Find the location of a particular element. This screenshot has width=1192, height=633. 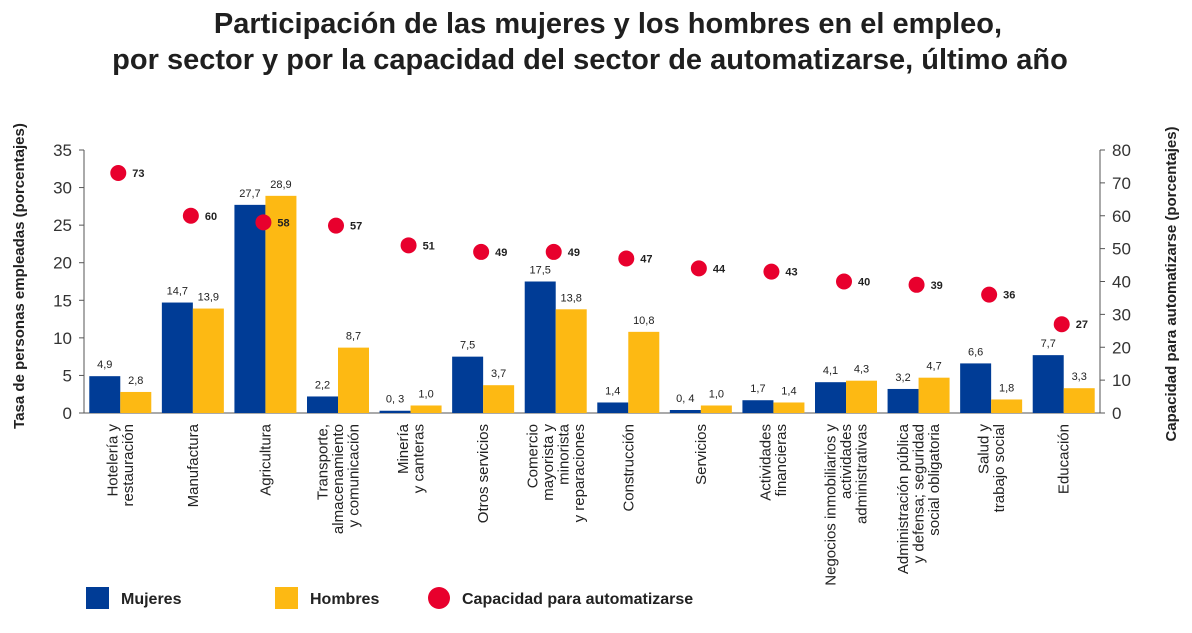

category-label: Agricultura is located at coordinates (265, 459).